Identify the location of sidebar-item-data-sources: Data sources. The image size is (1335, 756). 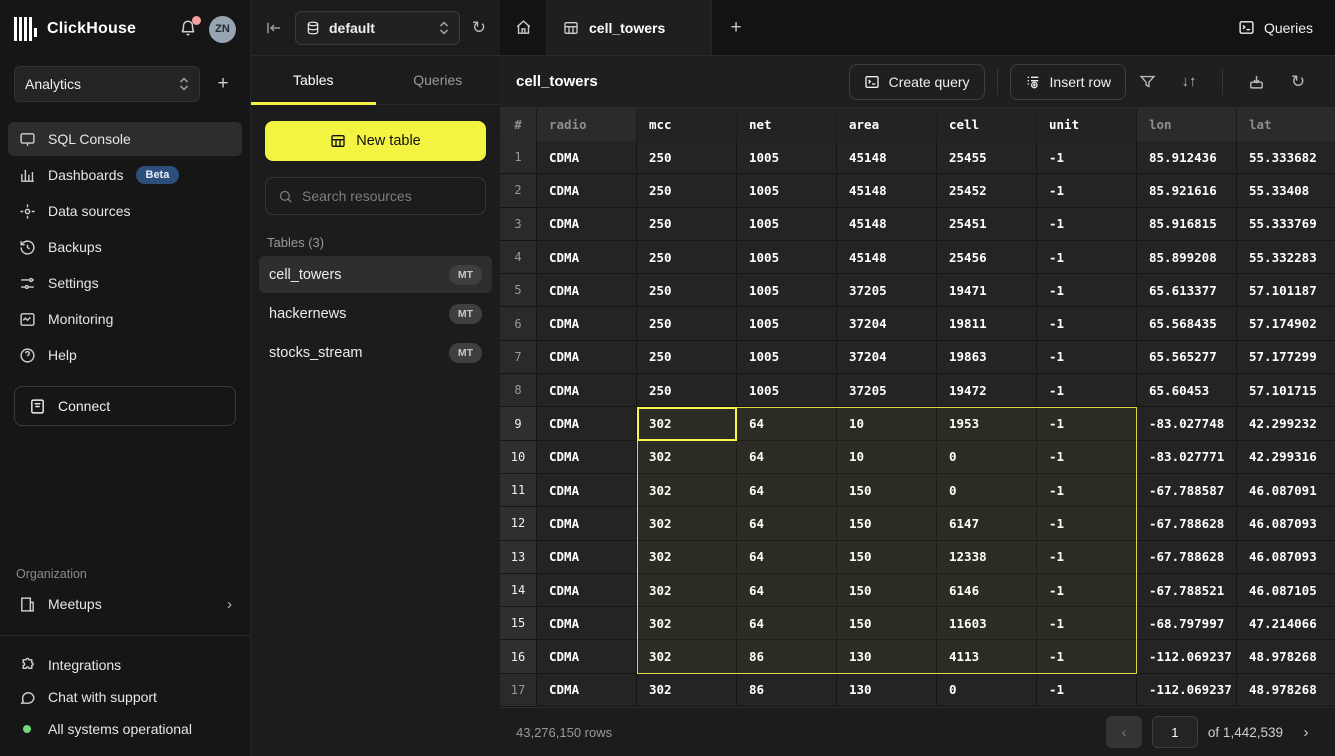
(125, 211).